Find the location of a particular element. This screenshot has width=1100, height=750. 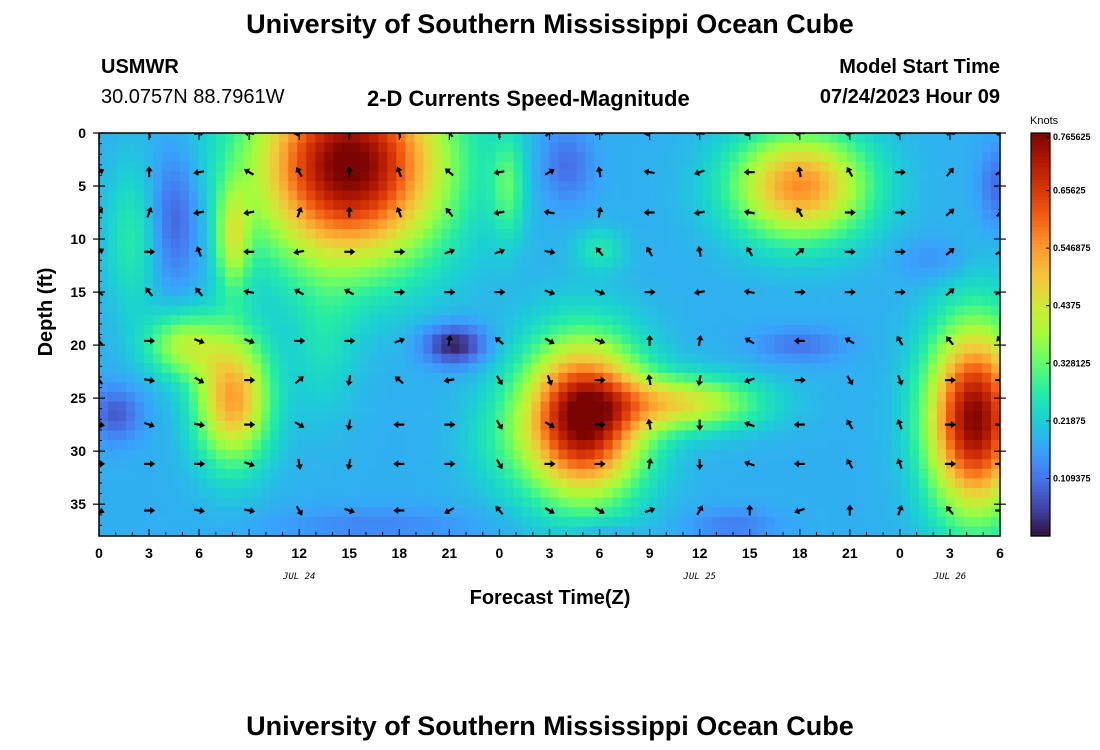

station-name: USMWR is located at coordinates (140, 67).